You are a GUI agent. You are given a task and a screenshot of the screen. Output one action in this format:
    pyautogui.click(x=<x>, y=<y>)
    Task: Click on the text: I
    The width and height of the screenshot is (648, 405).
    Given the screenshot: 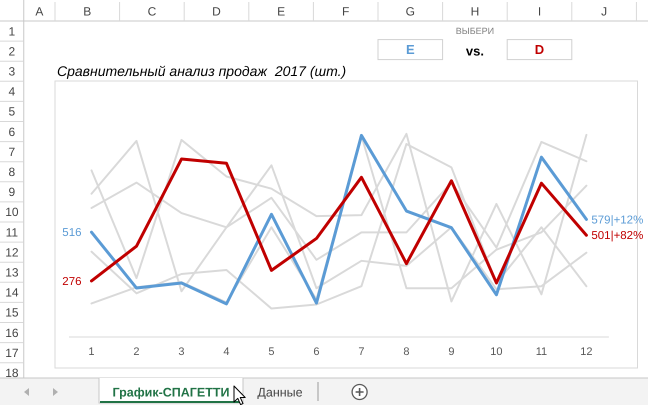 What is the action you would take?
    pyautogui.click(x=540, y=11)
    